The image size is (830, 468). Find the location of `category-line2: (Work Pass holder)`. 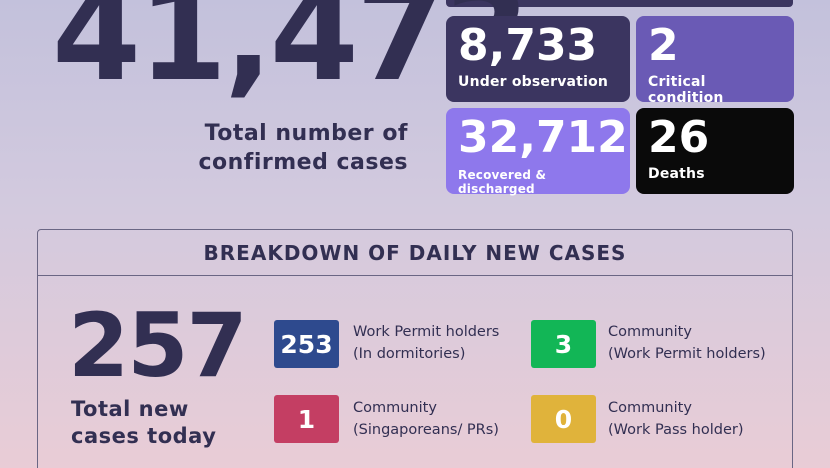

category-line2: (Work Pass holder) is located at coordinates (676, 429).